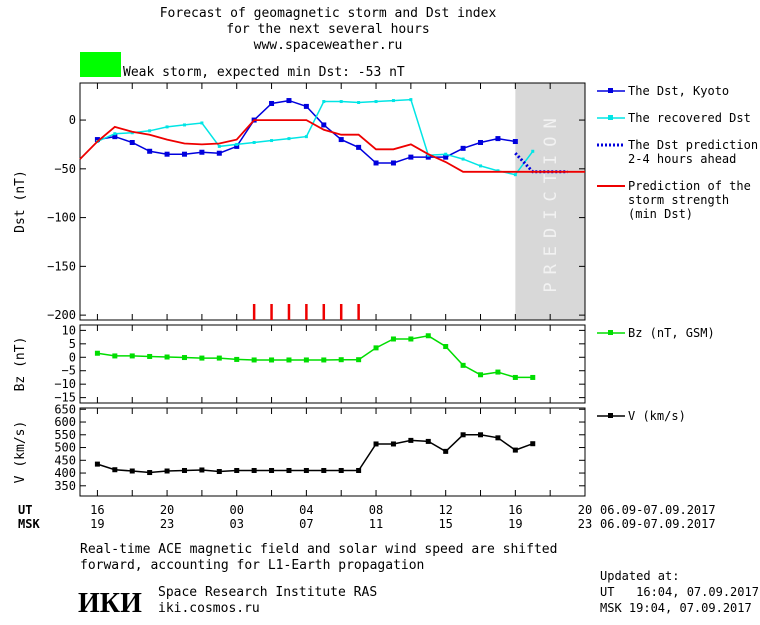 The width and height of the screenshot is (760, 625). I want to click on msk-date-range: 06.09-07.09.2017, so click(658, 524).